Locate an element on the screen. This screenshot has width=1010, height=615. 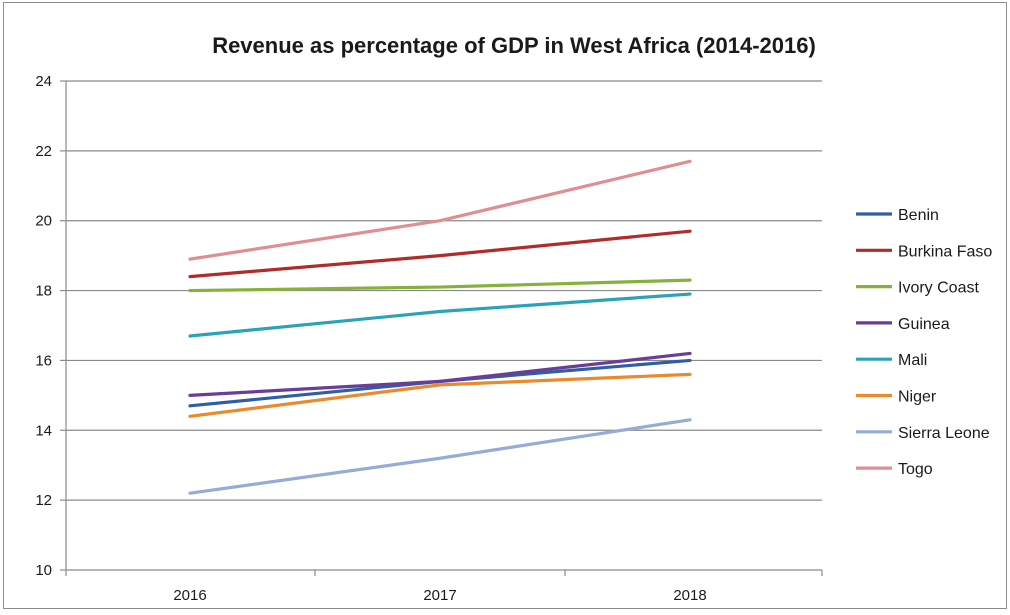
series-line-togo is located at coordinates (440, 210).